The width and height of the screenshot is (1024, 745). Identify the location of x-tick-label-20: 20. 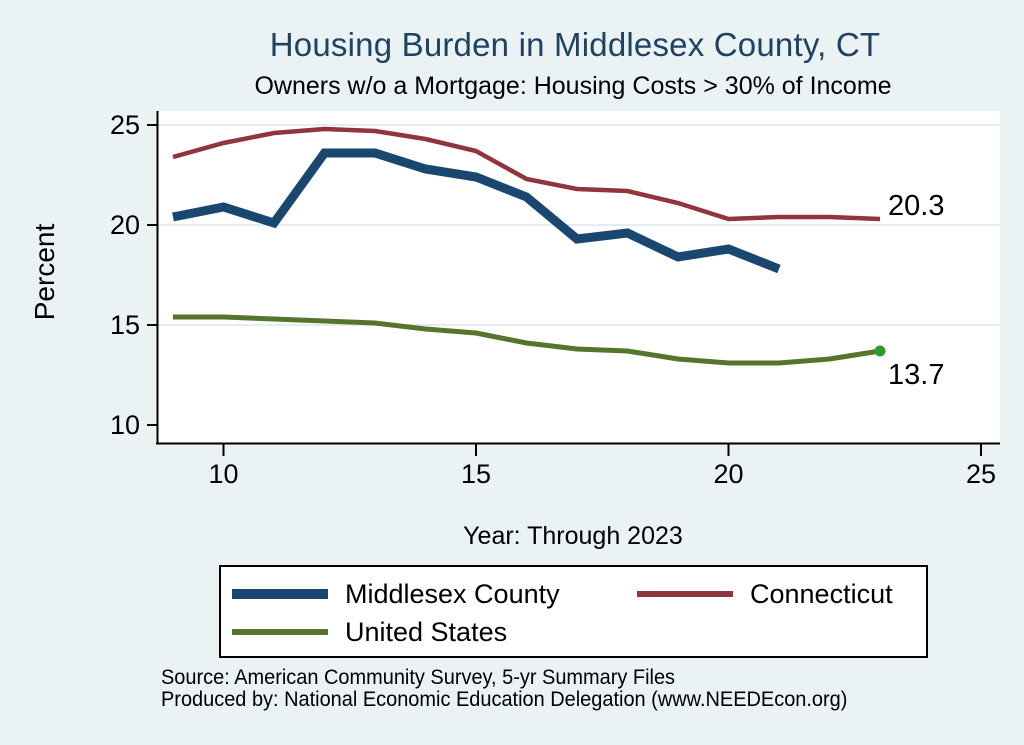
(728, 474).